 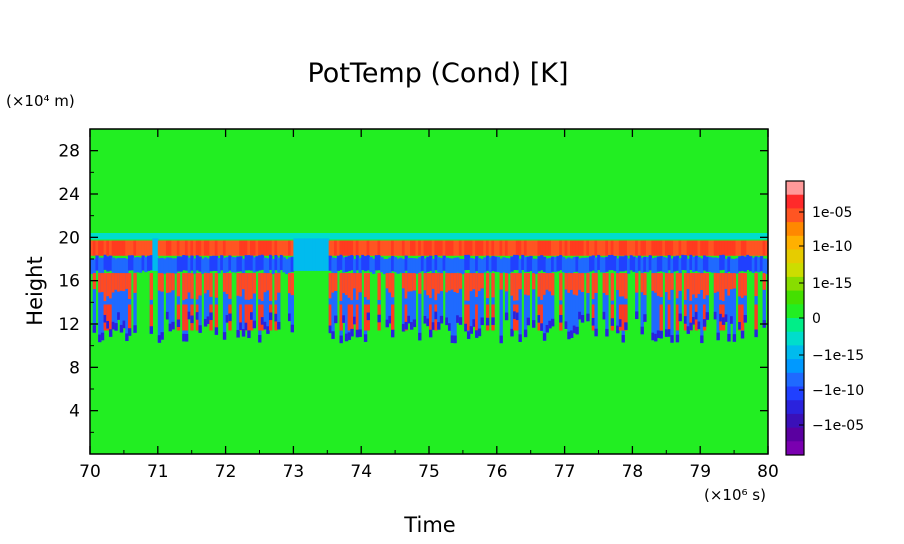 What do you see at coordinates (429, 236) in the screenshot?
I see `band-halo` at bounding box center [429, 236].